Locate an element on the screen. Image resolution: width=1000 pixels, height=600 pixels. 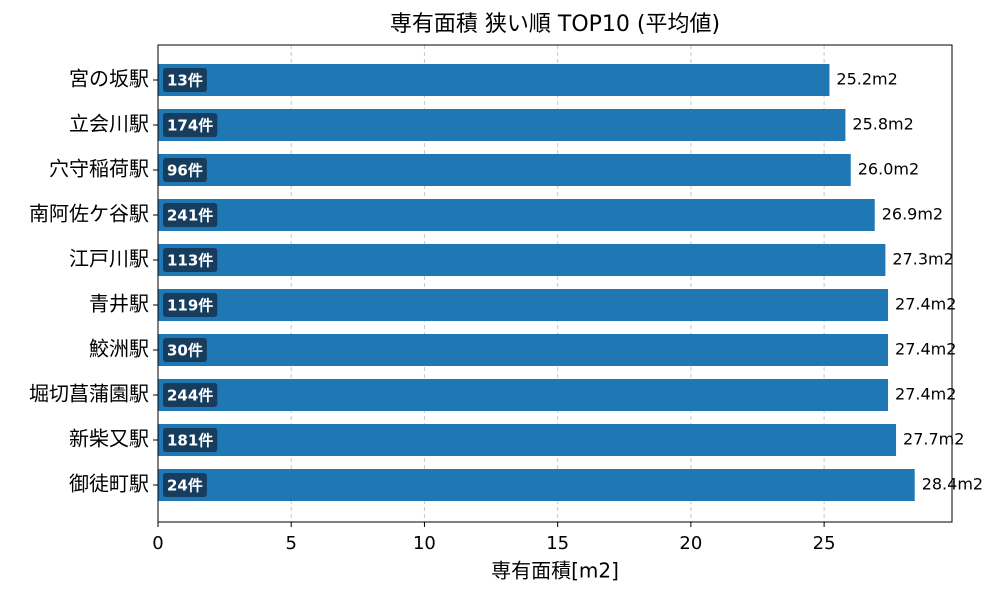
y-tick-label: 青井駅 is located at coordinates (119, 304).